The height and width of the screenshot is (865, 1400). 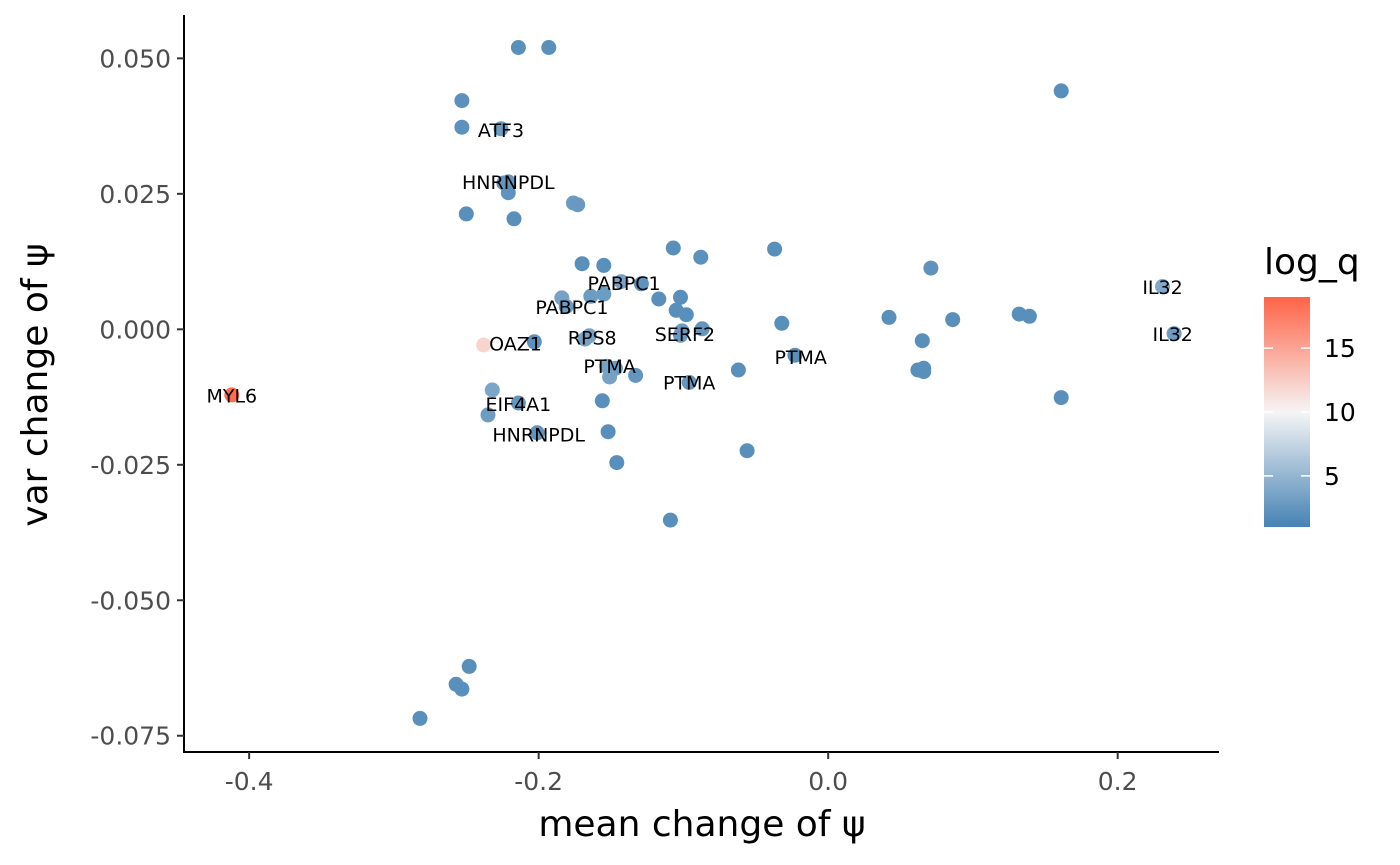 I want to click on x-tick-label: 0.0, so click(x=828, y=781).